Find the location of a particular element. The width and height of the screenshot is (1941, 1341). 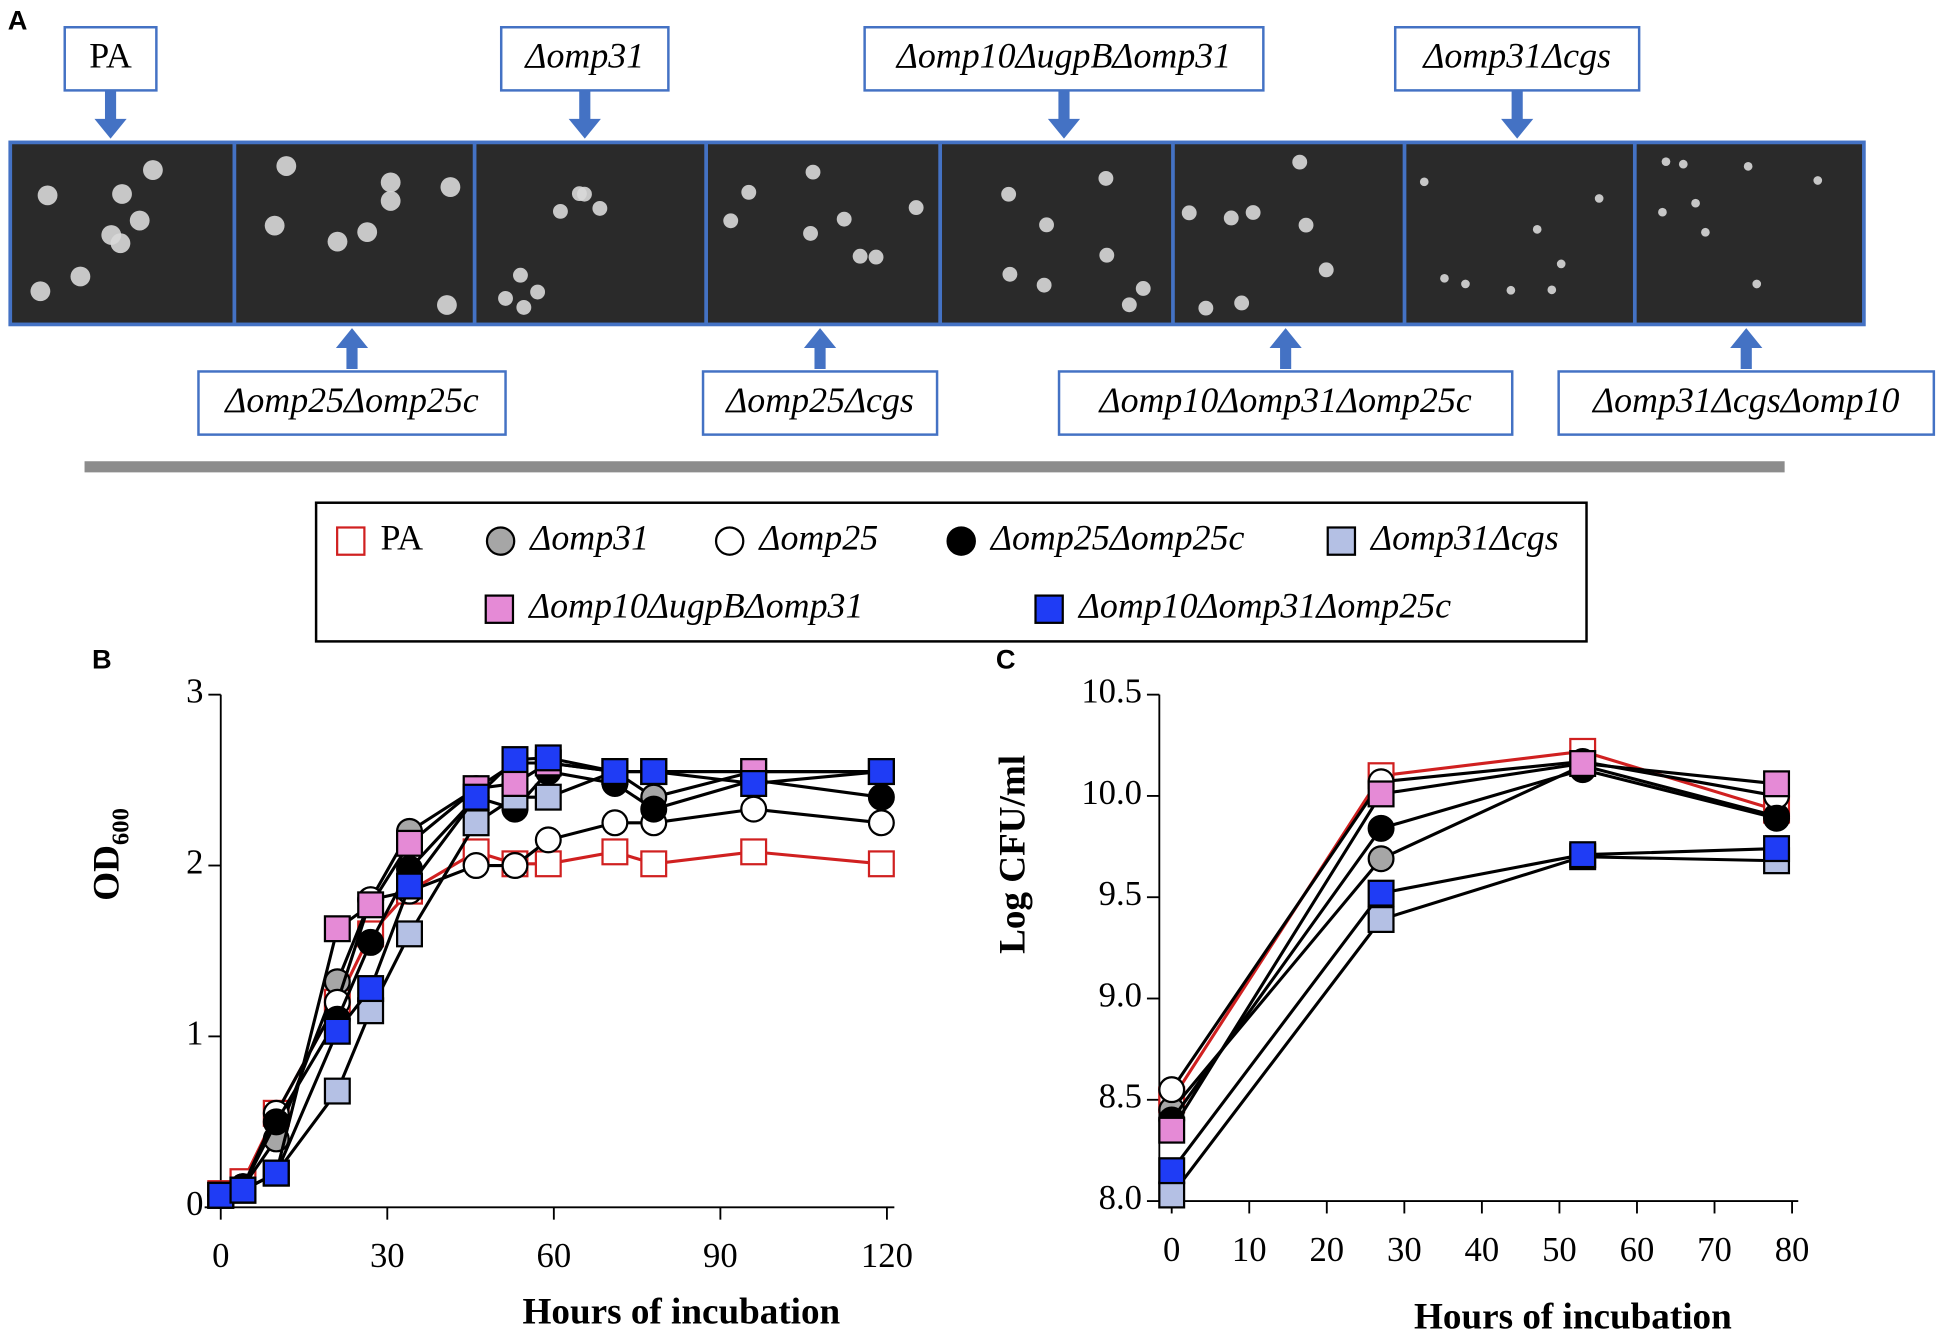

legend-label: Δomp31 is located at coordinates (588, 537).